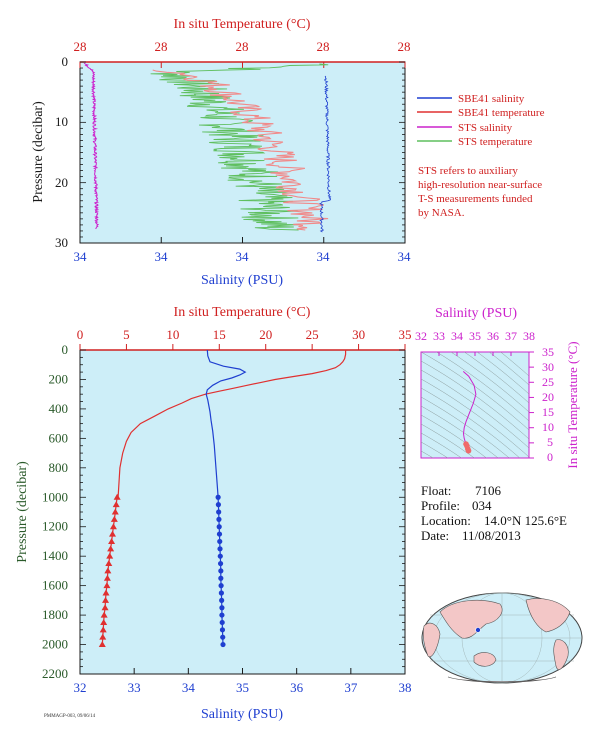  I want to click on ts-temperature-tick-label: 30, so click(548, 367).